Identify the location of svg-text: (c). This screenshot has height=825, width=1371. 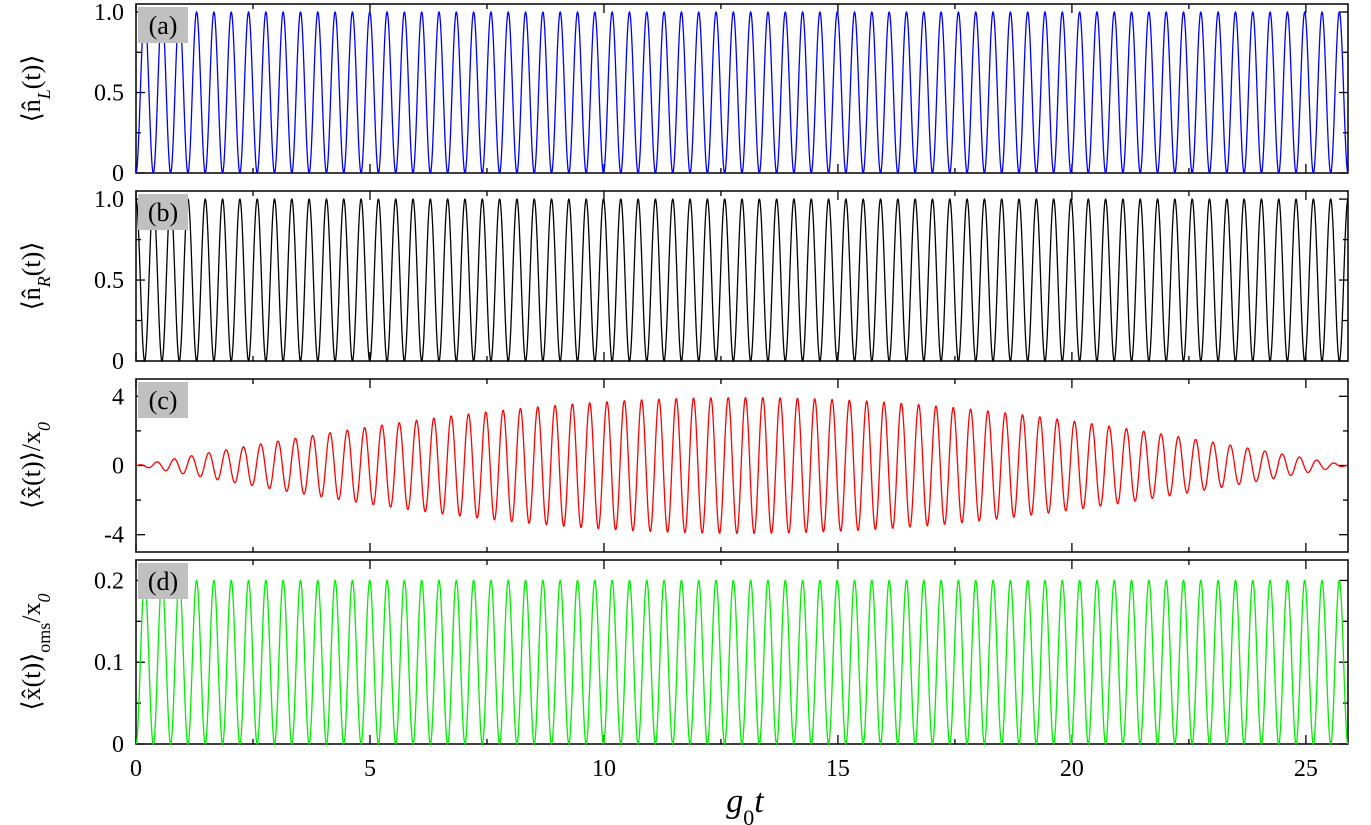
(163, 400).